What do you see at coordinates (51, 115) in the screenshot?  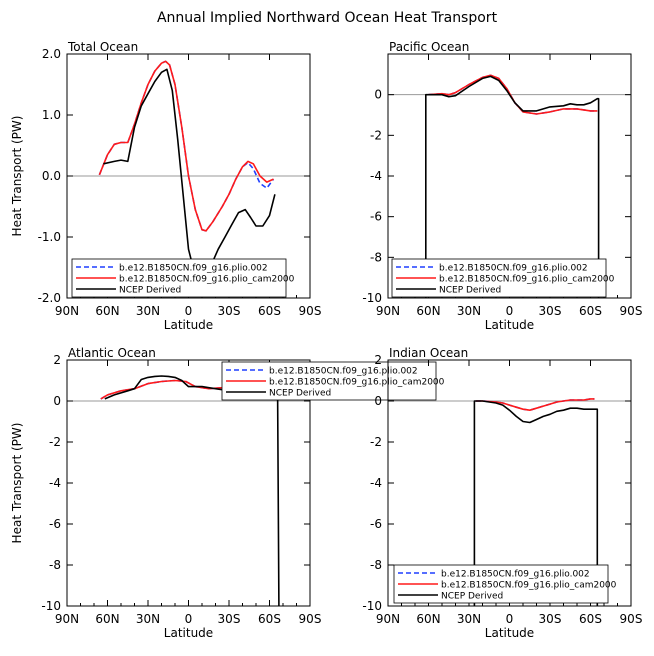 I see `y-tick-label: 1.0` at bounding box center [51, 115].